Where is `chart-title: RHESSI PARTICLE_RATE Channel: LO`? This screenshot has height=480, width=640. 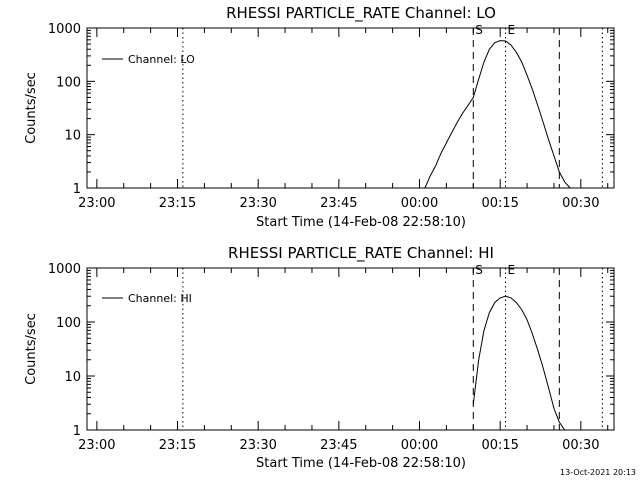
chart-title: RHESSI PARTICLE_RATE Channel: LO is located at coordinates (361, 13).